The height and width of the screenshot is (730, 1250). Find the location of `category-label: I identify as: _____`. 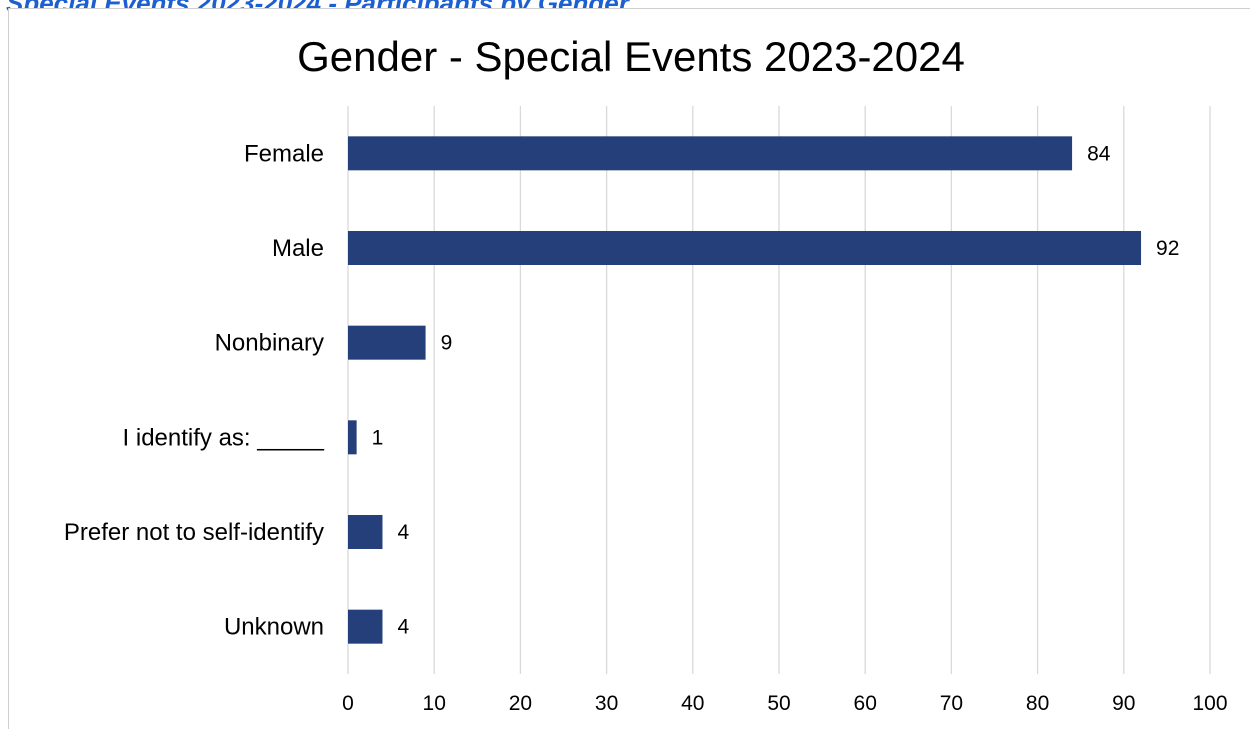

category-label: I identify as: _____ is located at coordinates (224, 437).